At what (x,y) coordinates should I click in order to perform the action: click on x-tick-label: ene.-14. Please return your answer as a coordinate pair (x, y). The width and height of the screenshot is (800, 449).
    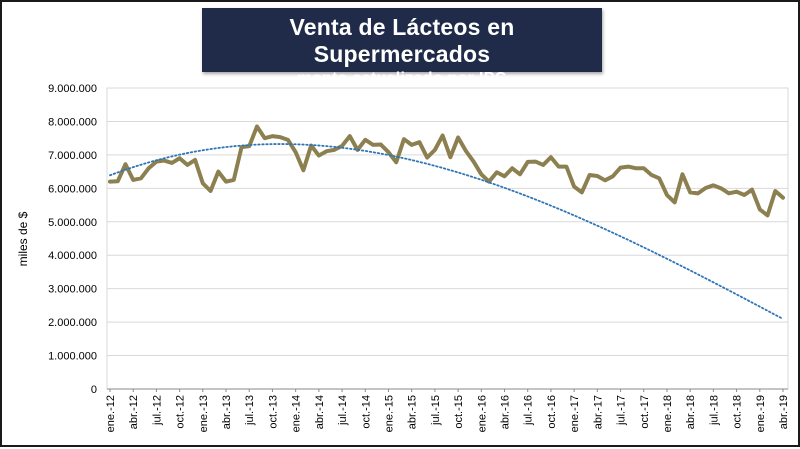
    Looking at the image, I should click on (297, 413).